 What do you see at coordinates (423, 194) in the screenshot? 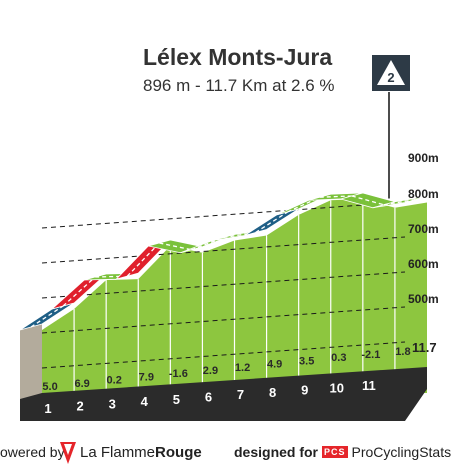
I see `altitude-tick-label: 800m` at bounding box center [423, 194].